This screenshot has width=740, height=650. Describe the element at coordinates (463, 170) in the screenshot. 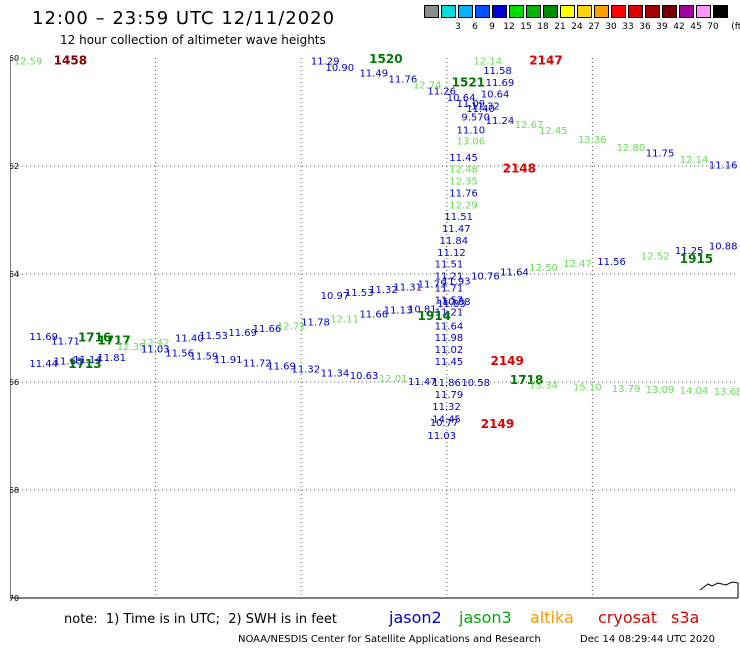

I see `wave-height-label: 12.48` at that location.